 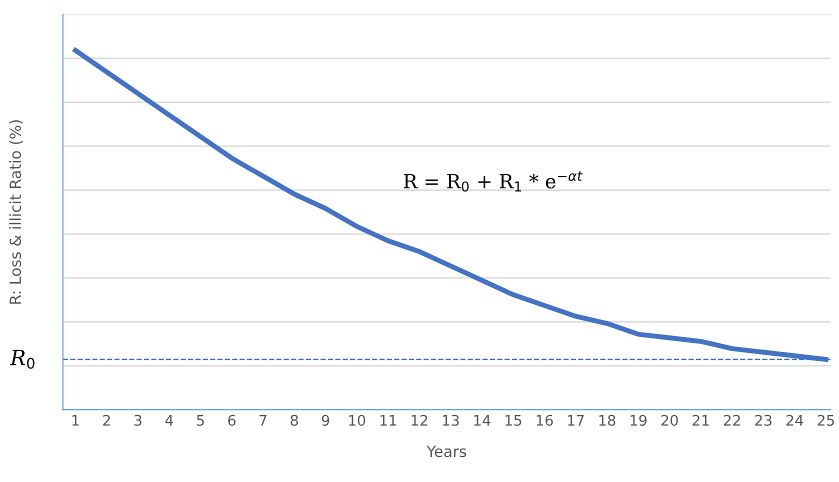 What do you see at coordinates (357, 420) in the screenshot?
I see `x-tick-label: 10` at bounding box center [357, 420].